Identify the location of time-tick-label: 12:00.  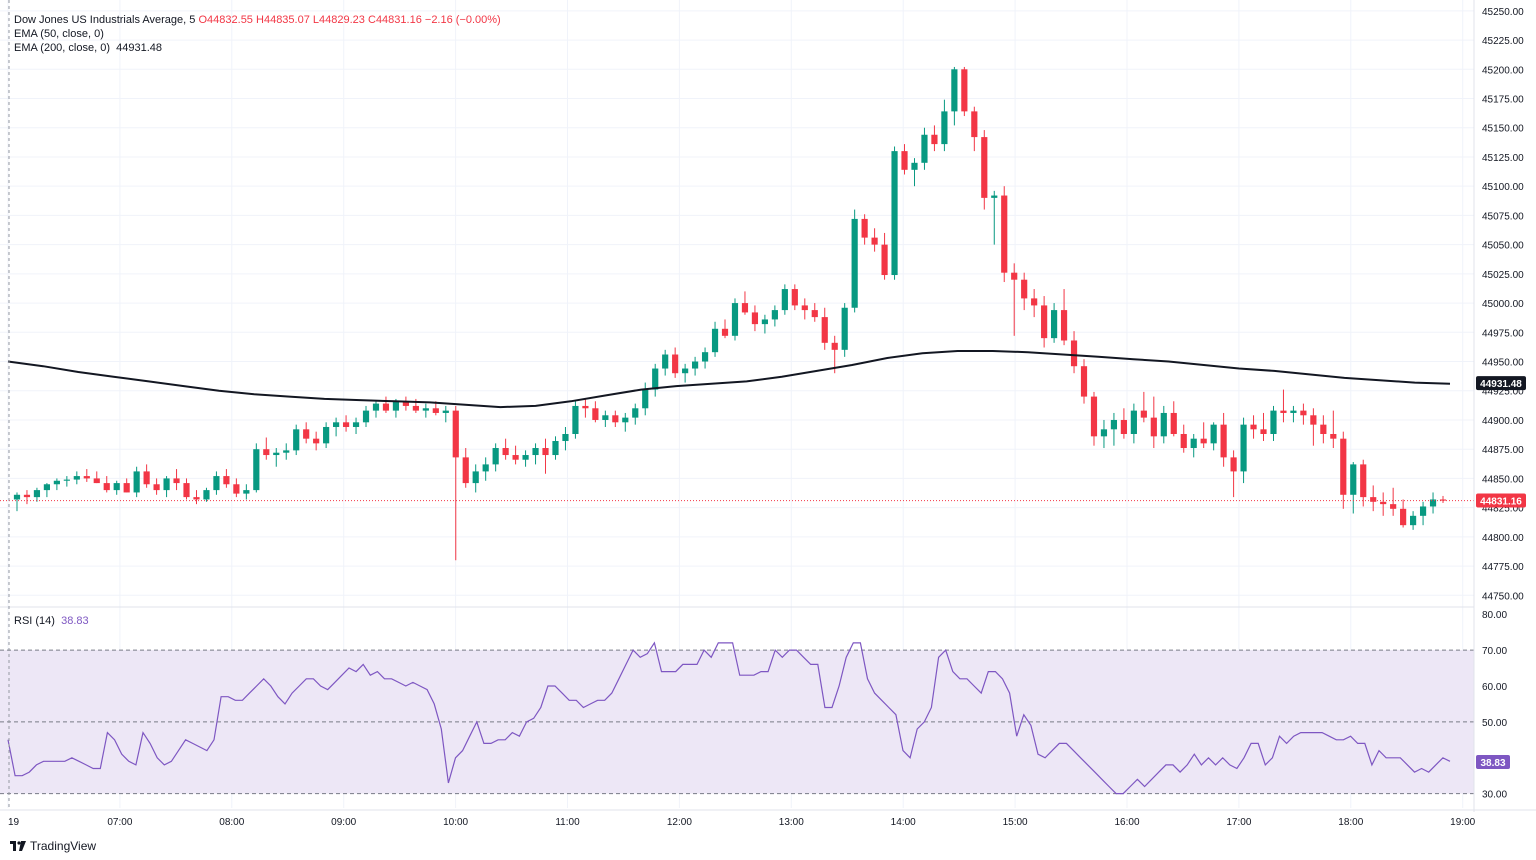
(679, 822).